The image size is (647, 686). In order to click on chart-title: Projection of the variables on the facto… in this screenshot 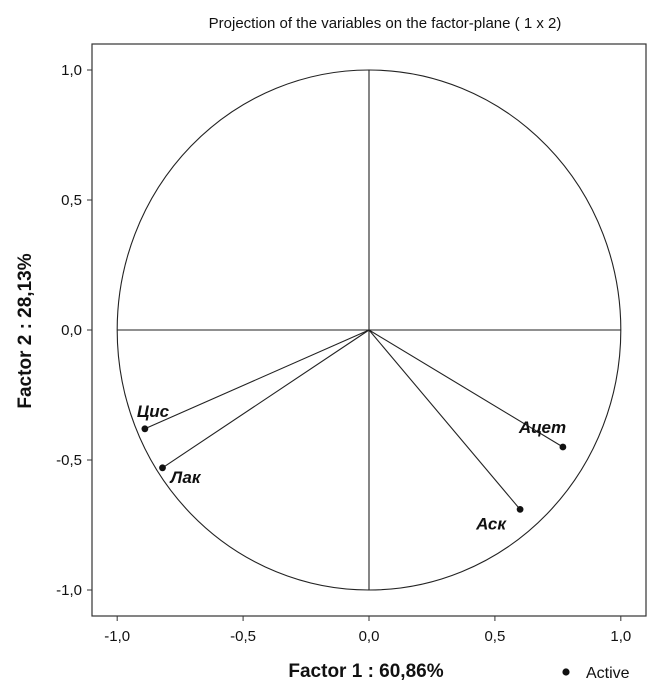, I will do `click(385, 23)`.